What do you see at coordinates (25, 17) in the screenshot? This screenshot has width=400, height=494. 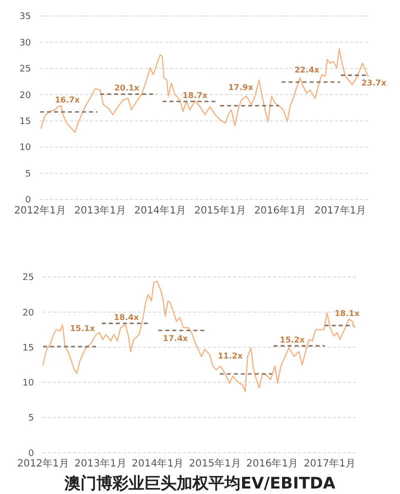 I see `y-tick-label: 35` at bounding box center [25, 17].